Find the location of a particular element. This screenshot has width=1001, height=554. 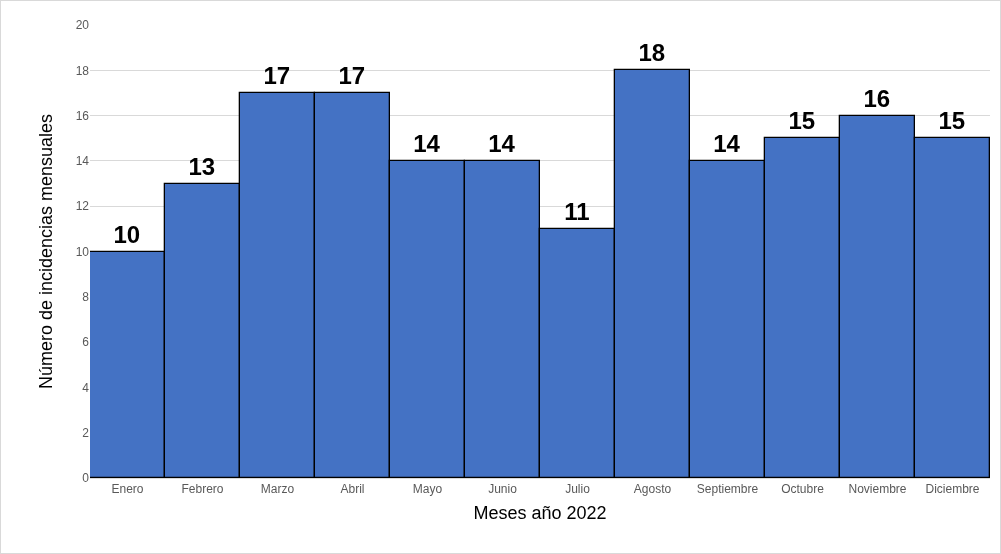

y-tick-label: 4 is located at coordinates (86, 387).